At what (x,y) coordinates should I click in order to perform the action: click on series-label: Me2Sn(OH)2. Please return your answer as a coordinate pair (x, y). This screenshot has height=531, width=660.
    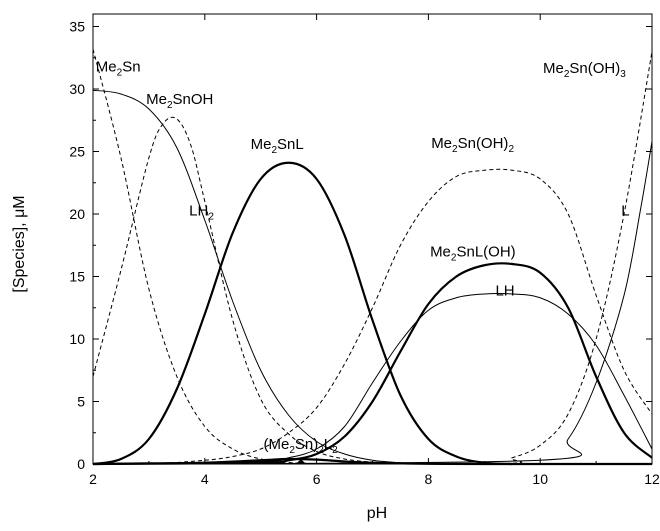
    Looking at the image, I should click on (472, 145).